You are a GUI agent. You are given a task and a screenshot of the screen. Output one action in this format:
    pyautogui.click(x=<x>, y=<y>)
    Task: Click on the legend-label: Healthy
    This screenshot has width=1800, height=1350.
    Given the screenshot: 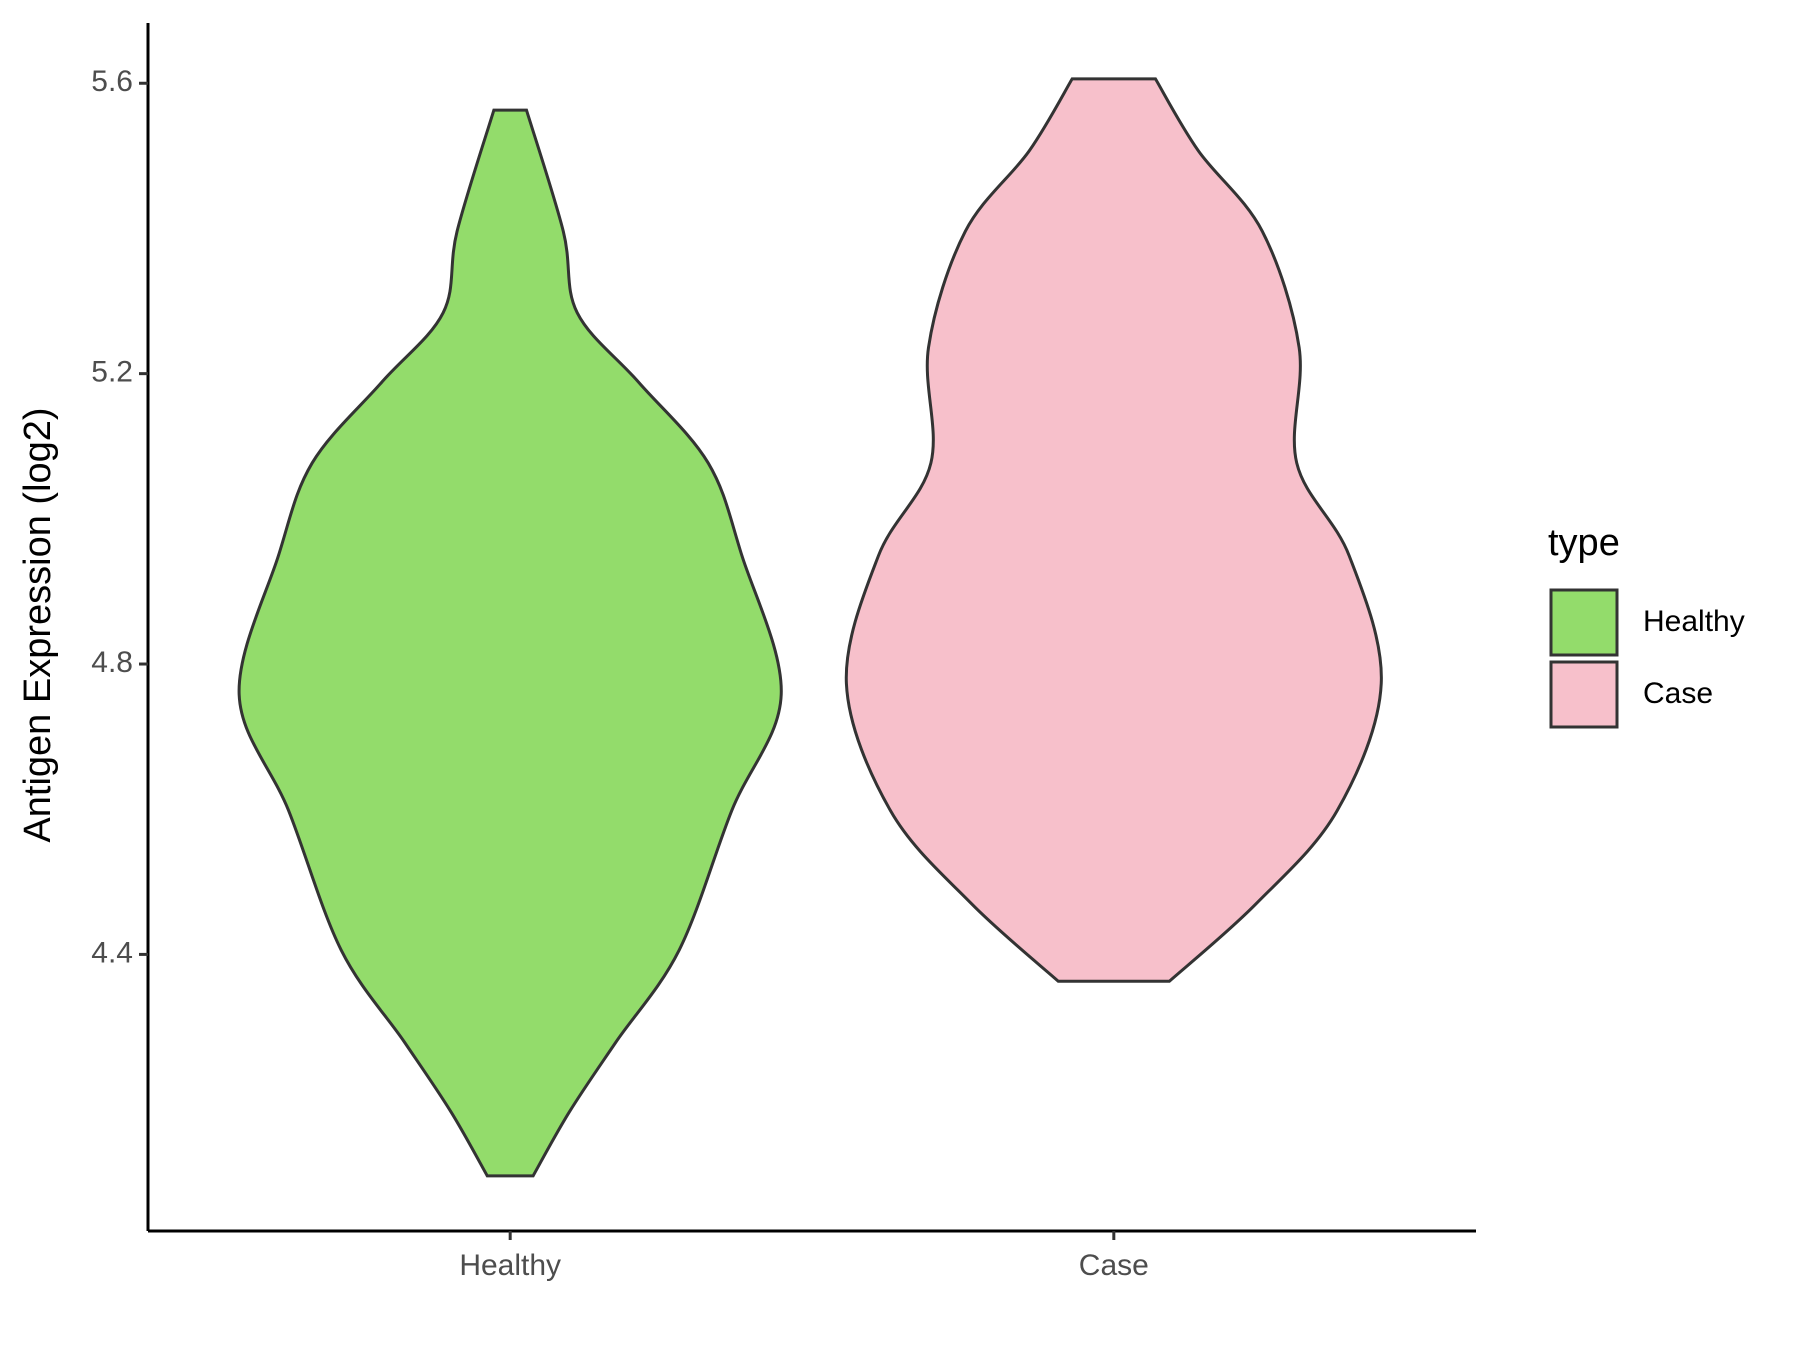 What is the action you would take?
    pyautogui.click(x=1694, y=621)
    